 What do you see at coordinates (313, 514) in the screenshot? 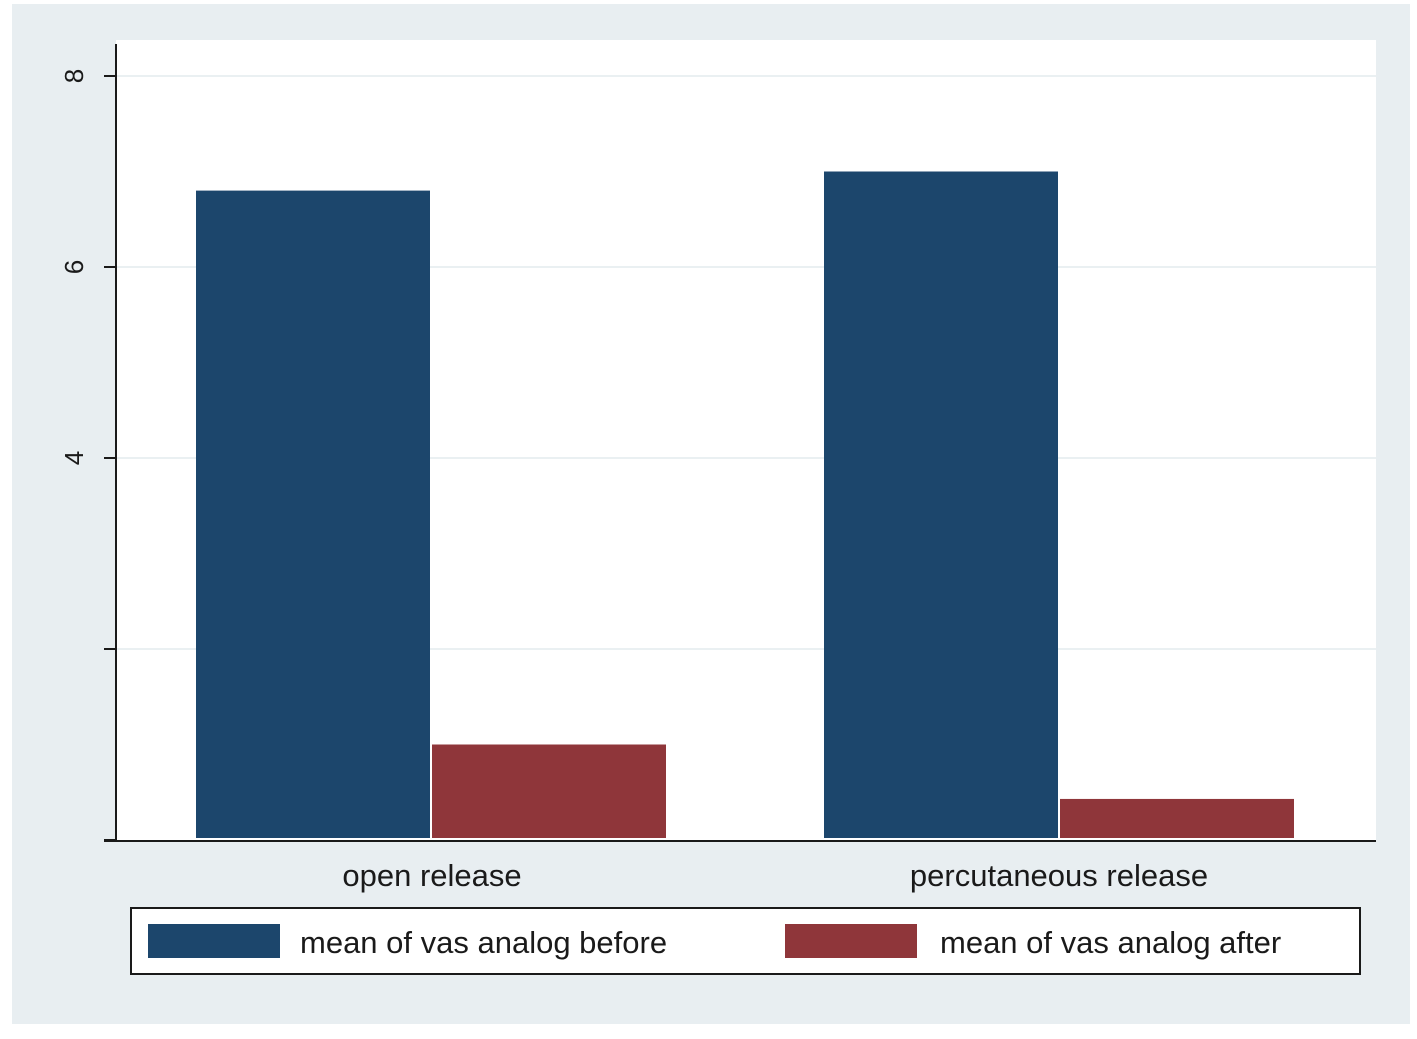
I see `bar-before-open-release` at bounding box center [313, 514].